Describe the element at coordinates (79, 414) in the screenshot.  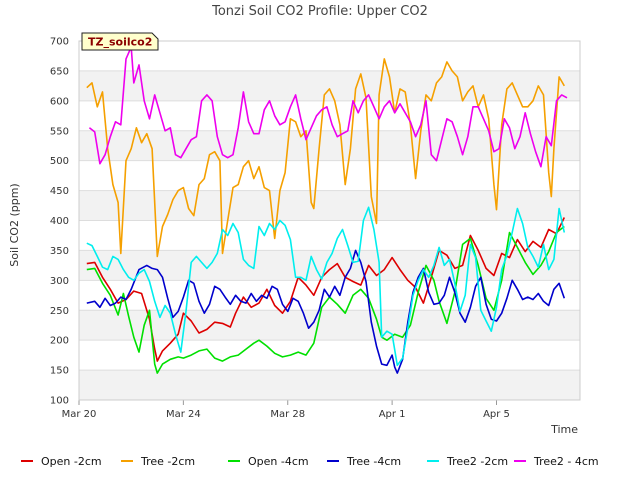
I see `x-tick-label: Mar 20` at that location.